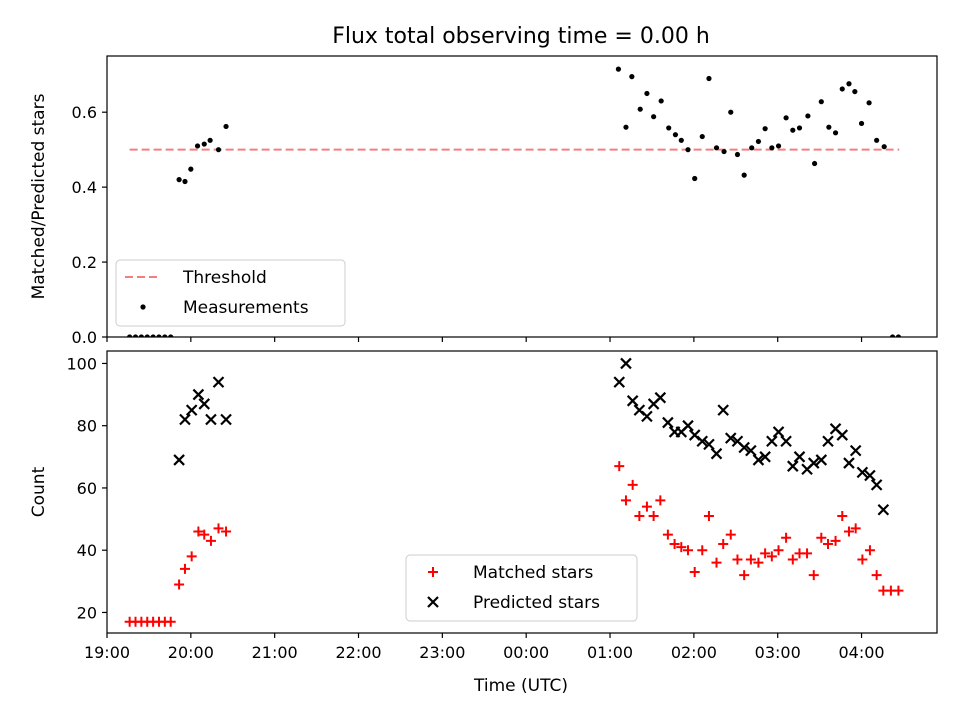 This screenshot has width=960, height=720. I want to click on legend-label-threshold: Threshold, so click(224, 278).